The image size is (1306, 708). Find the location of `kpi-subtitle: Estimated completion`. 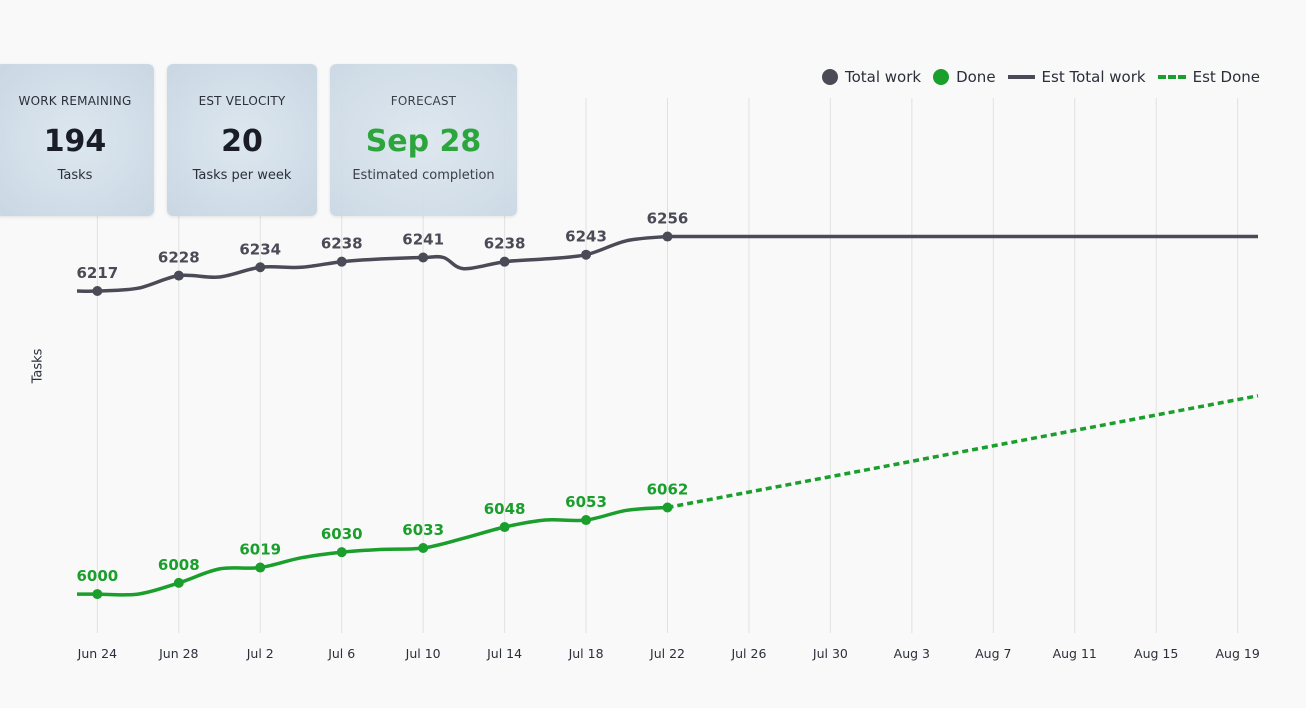

kpi-subtitle: Estimated completion is located at coordinates (423, 175).